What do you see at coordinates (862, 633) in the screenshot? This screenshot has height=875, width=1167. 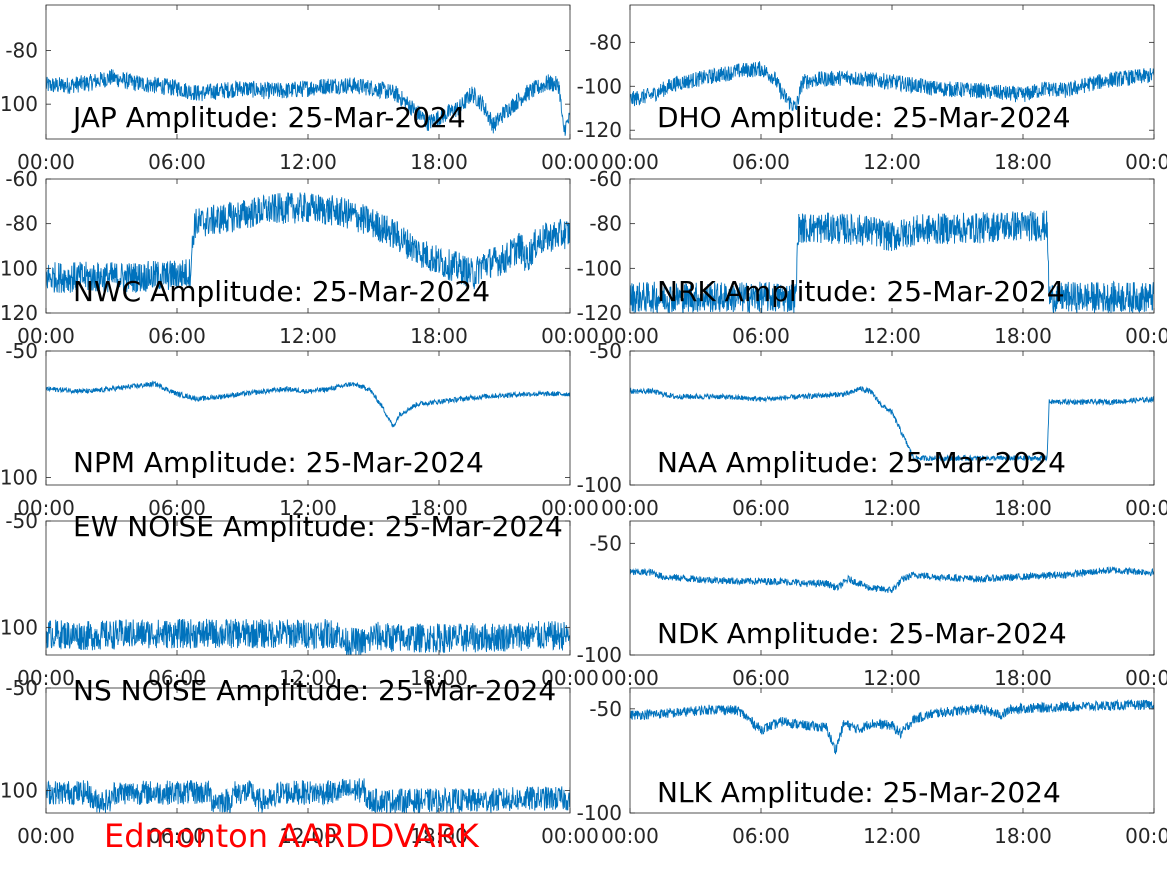 I see `chart-title: NDK Amplitude: 25-Mar-2024` at bounding box center [862, 633].